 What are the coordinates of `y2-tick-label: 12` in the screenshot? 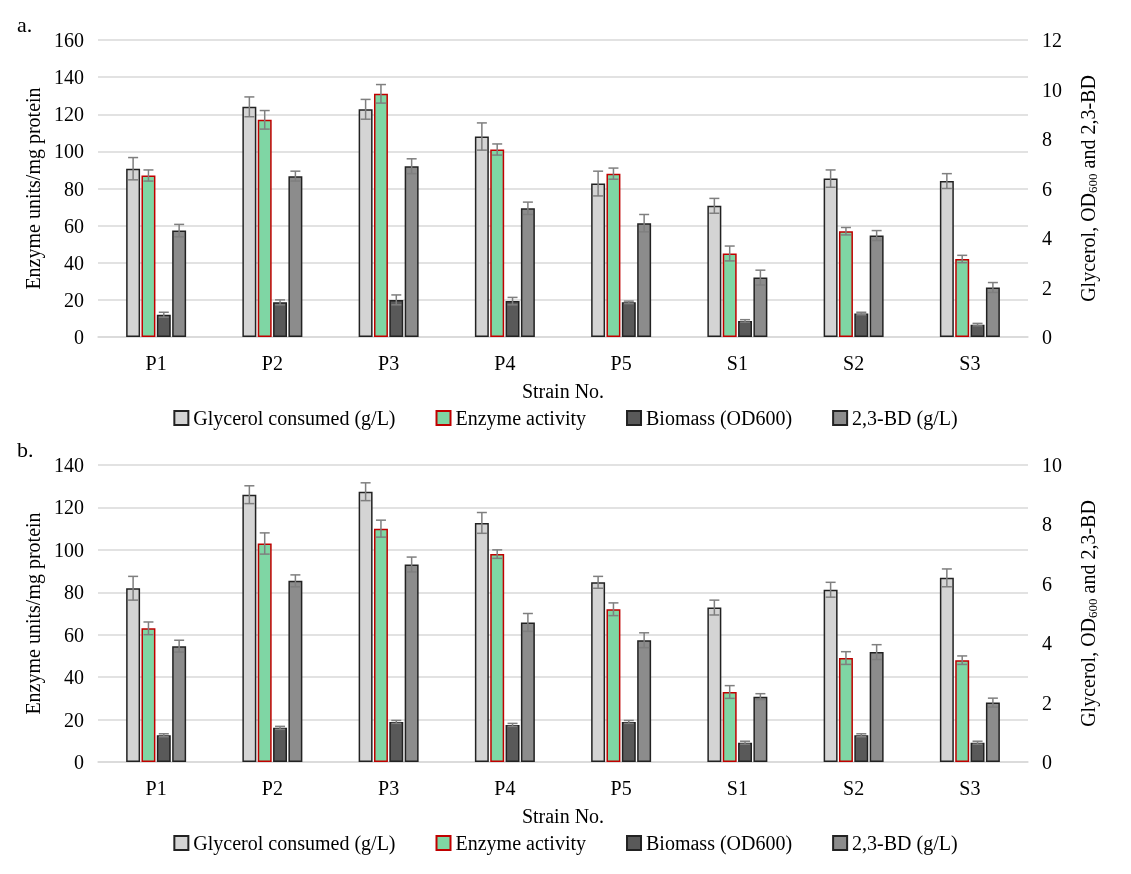 It's located at (1052, 40).